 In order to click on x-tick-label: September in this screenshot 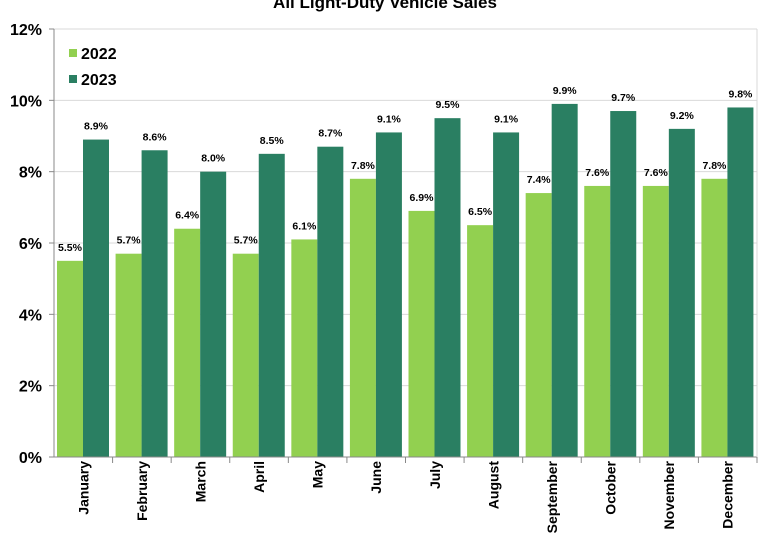, I will do `click(552, 496)`.